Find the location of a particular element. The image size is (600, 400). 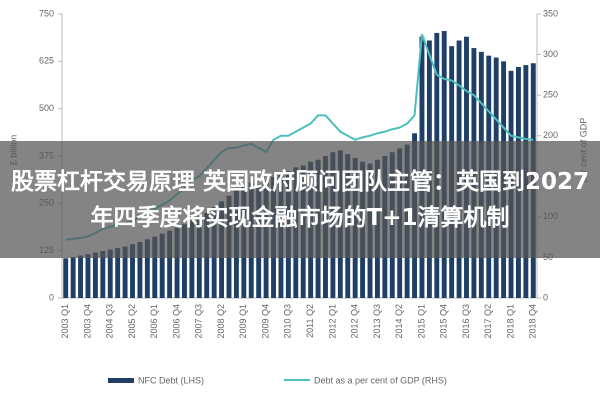

x-tick-label: 2005 Q2 is located at coordinates (132, 321).